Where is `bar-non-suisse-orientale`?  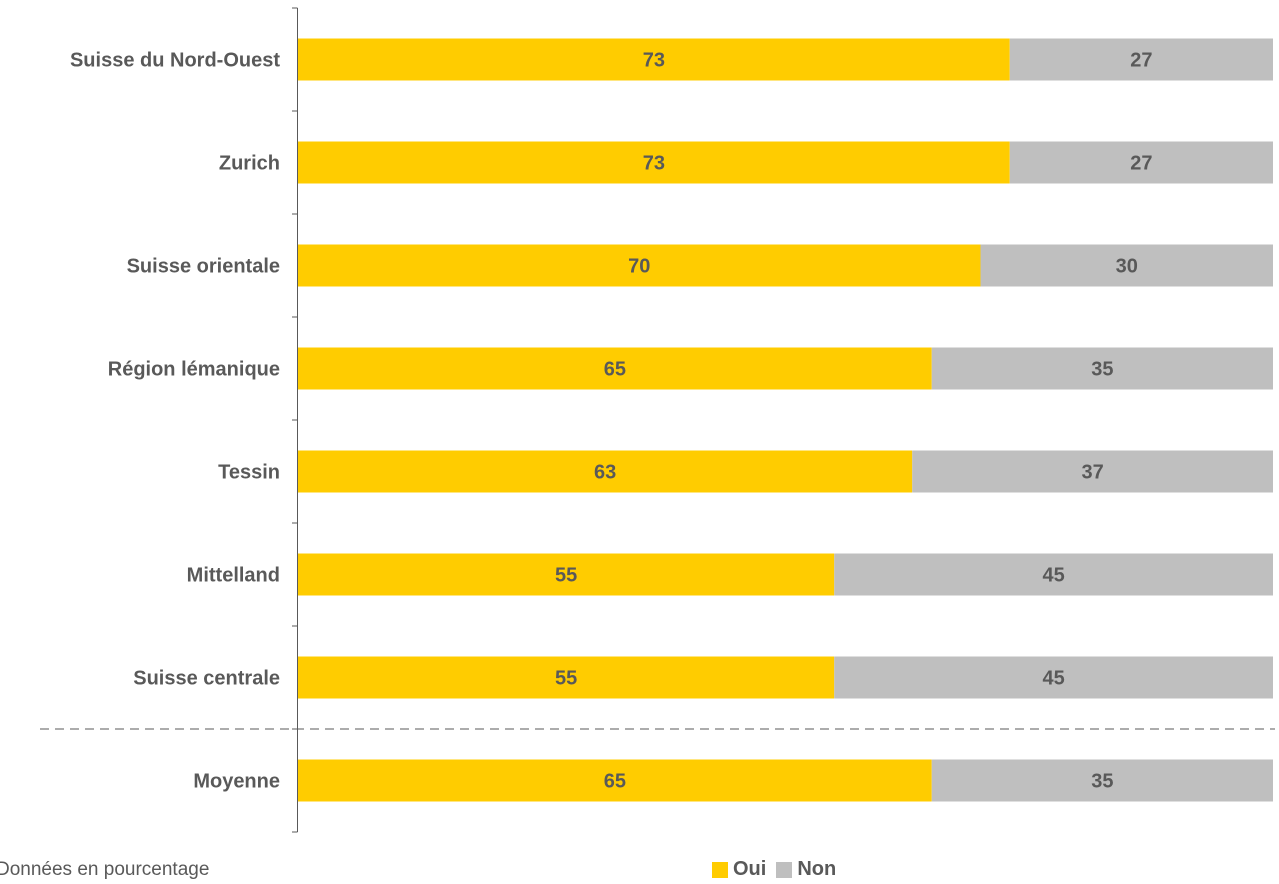
bar-non-suisse-orientale is located at coordinates (1126, 265).